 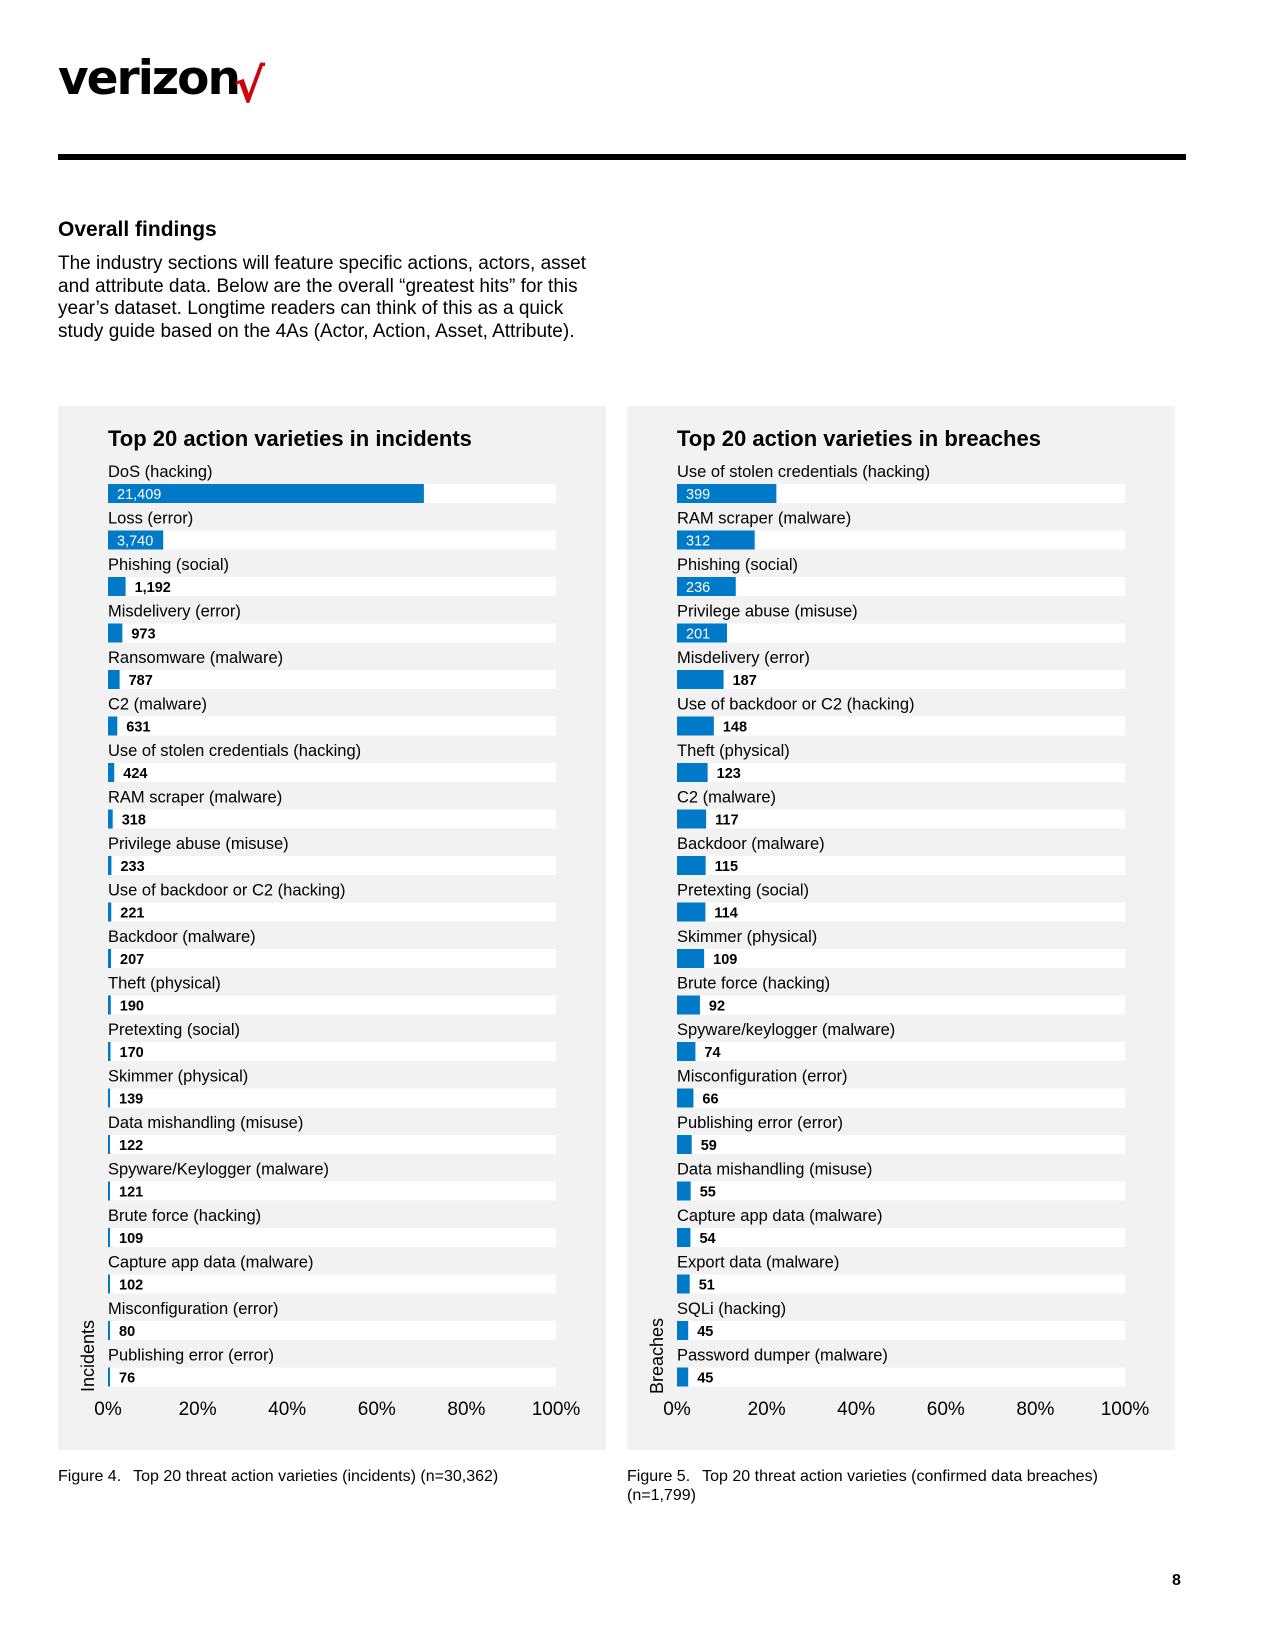 What do you see at coordinates (764, 519) in the screenshot?
I see `category-label: RAM scraper (malware)` at bounding box center [764, 519].